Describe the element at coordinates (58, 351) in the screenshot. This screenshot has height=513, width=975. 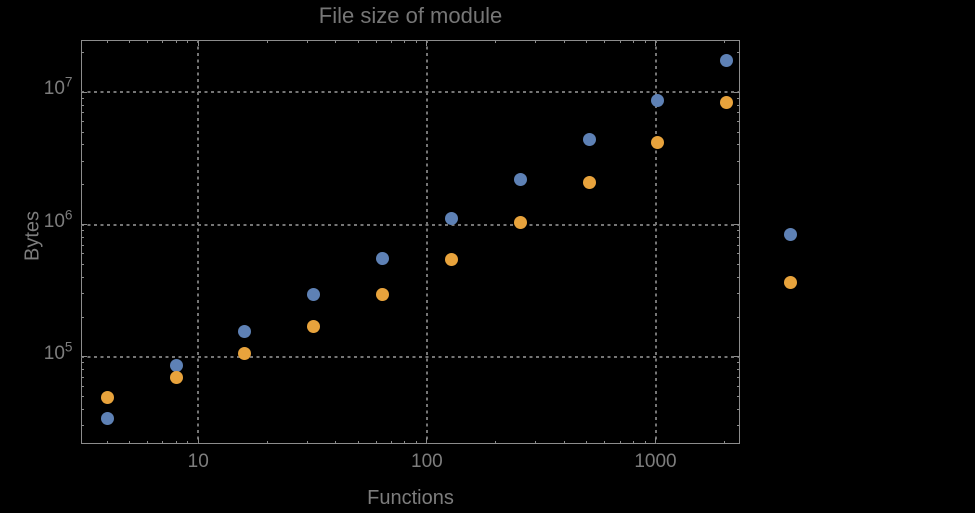
I see `y-tick-label: 10⁵` at that location.